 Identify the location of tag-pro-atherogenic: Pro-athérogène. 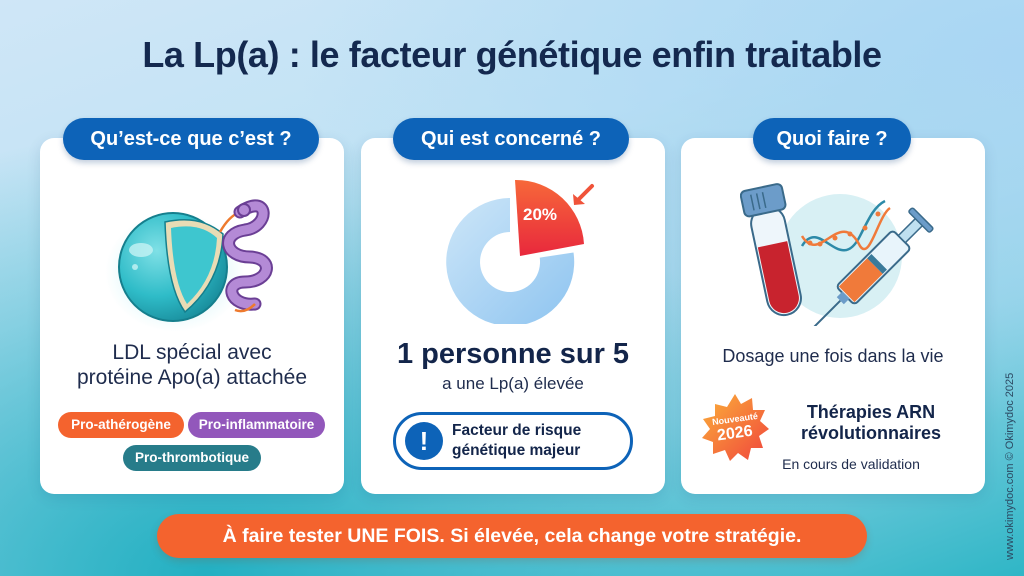
(121, 425).